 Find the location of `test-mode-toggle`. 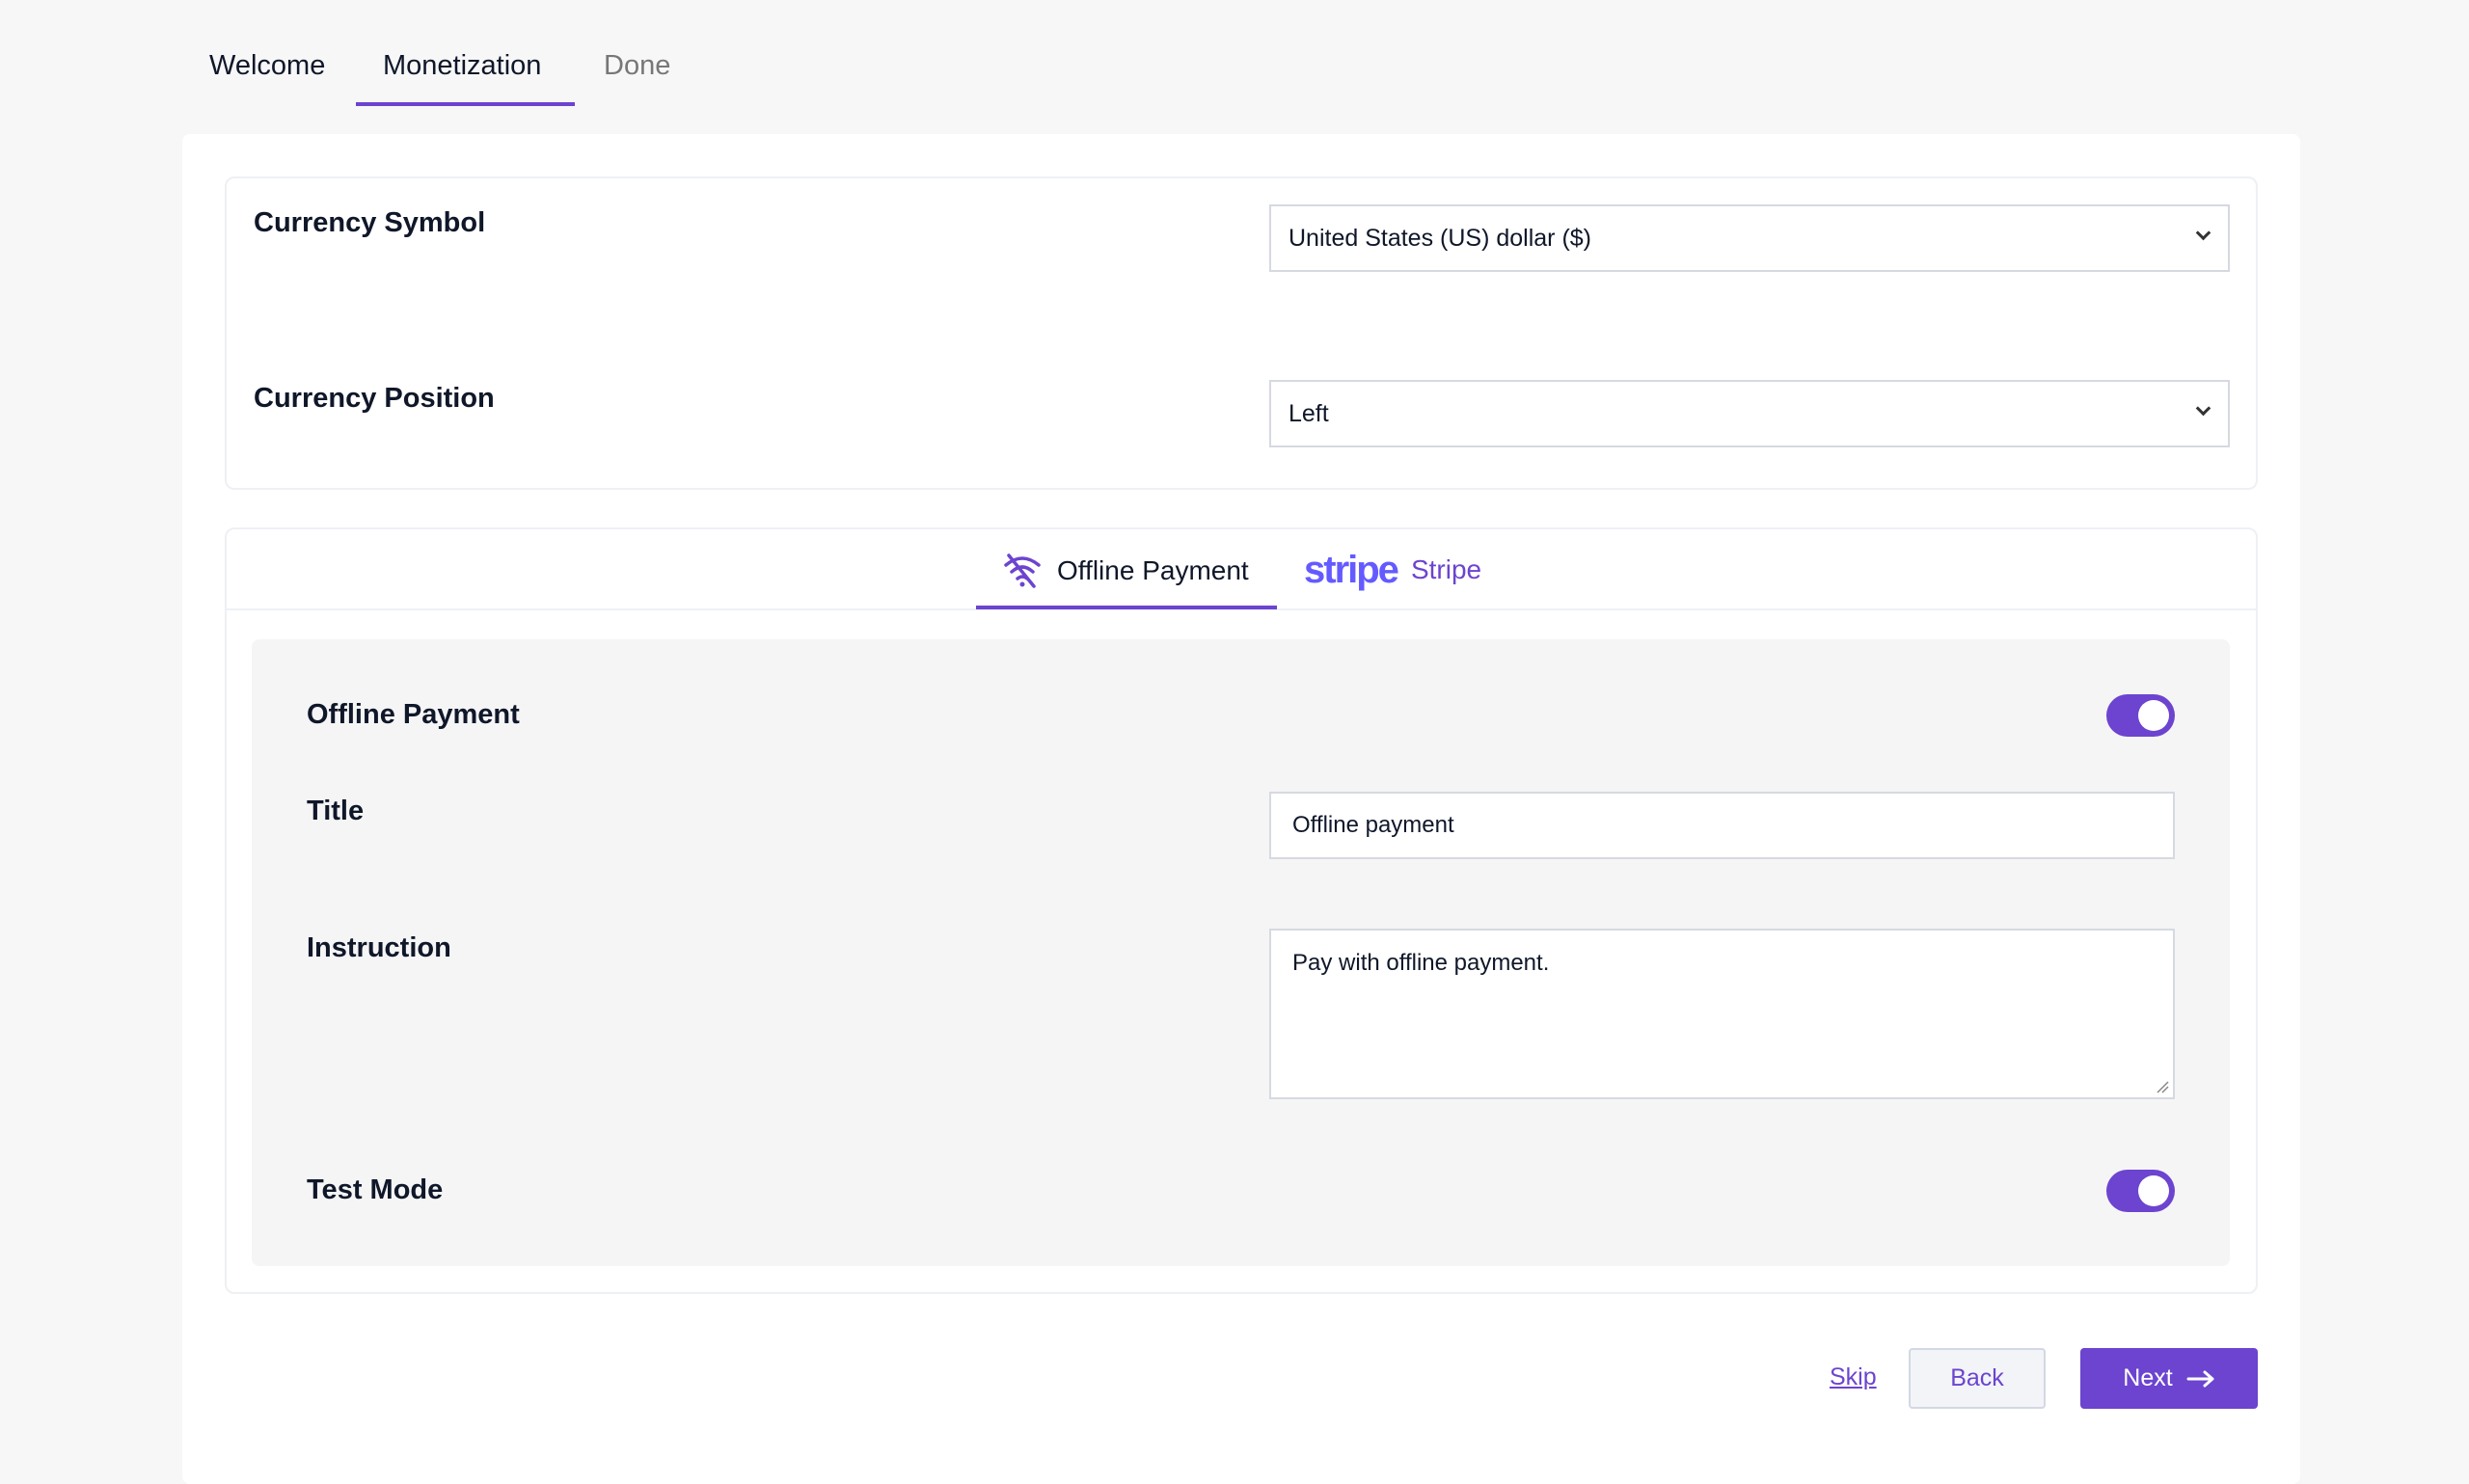

test-mode-toggle is located at coordinates (2140, 1191).